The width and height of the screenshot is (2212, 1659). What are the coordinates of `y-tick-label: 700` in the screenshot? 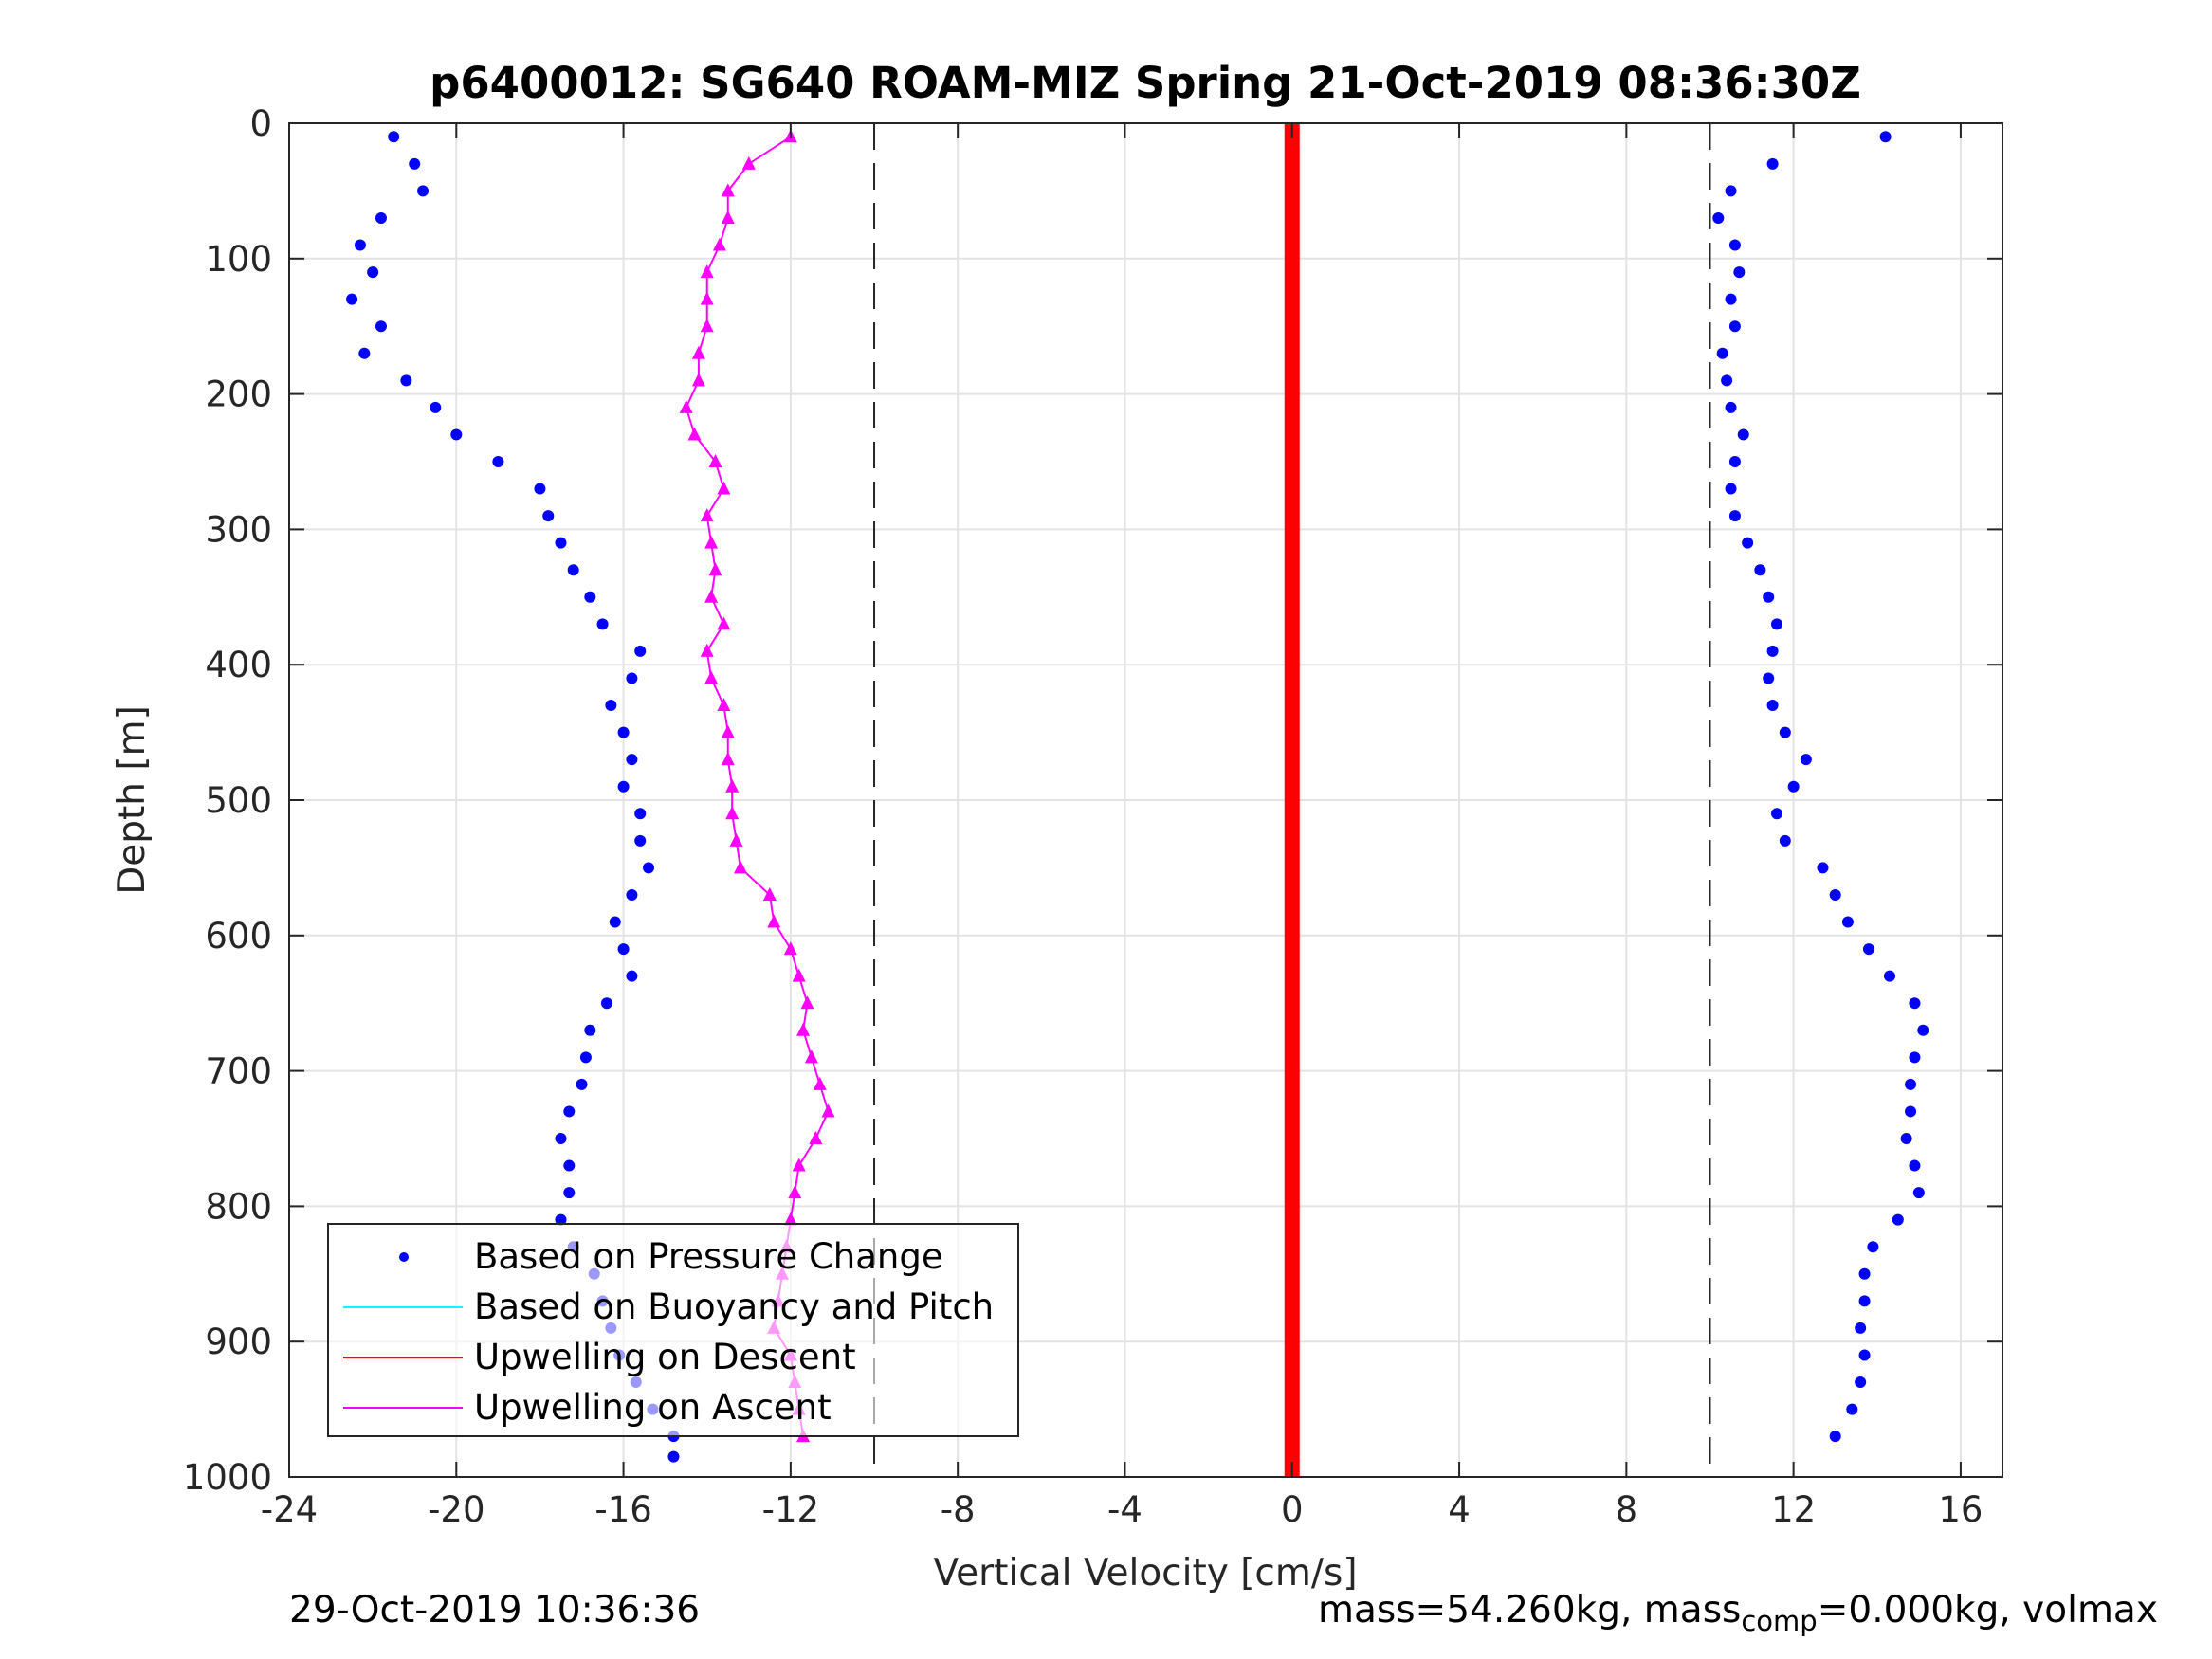 It's located at (238, 1071).